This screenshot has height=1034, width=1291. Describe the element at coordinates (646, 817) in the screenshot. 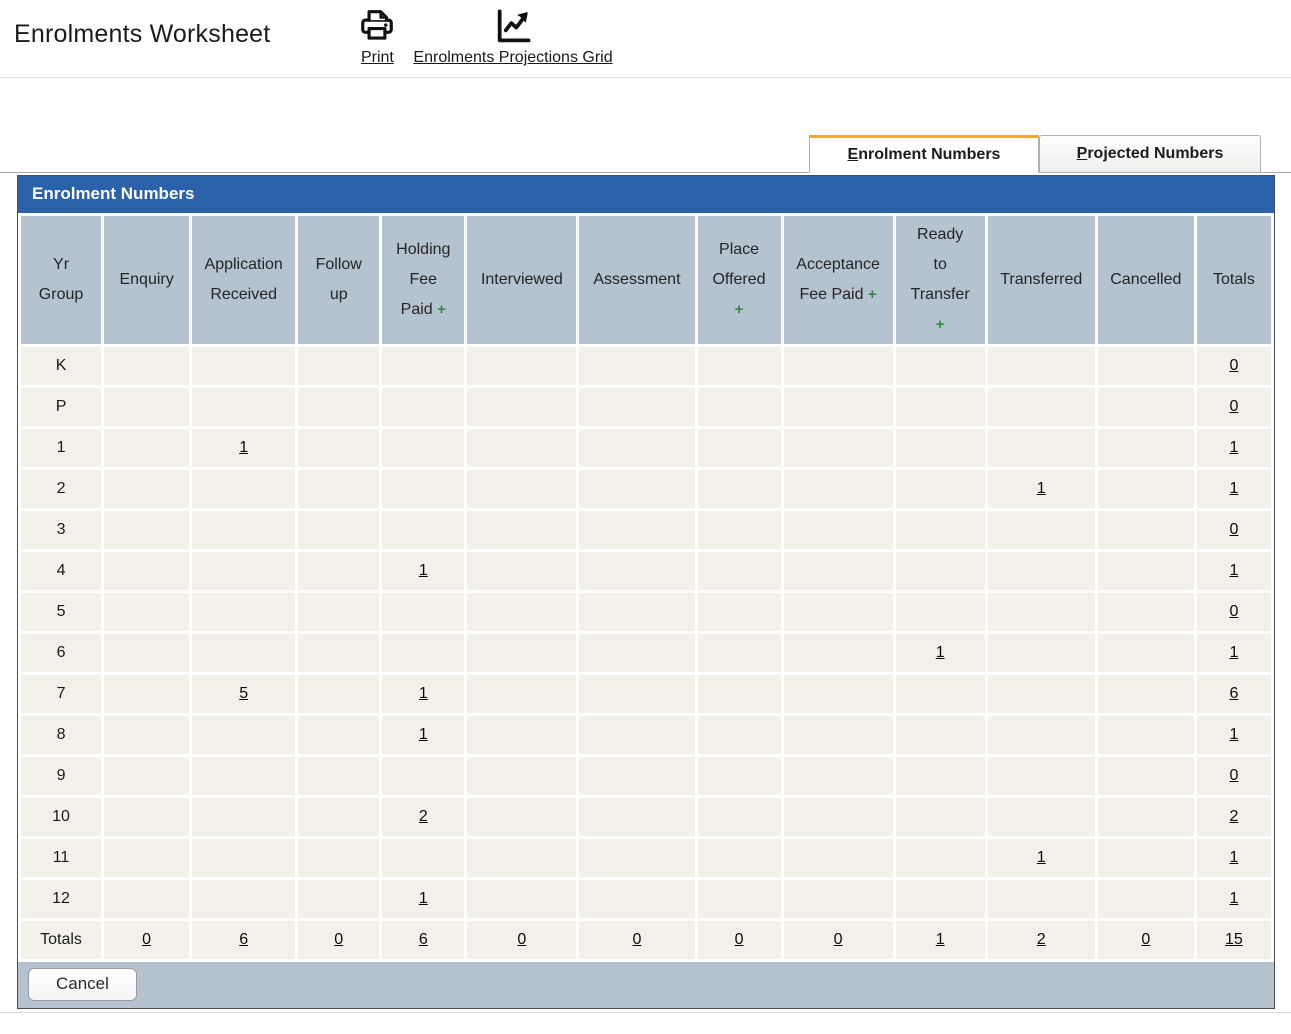

I see `table-row: 10 2 2` at that location.